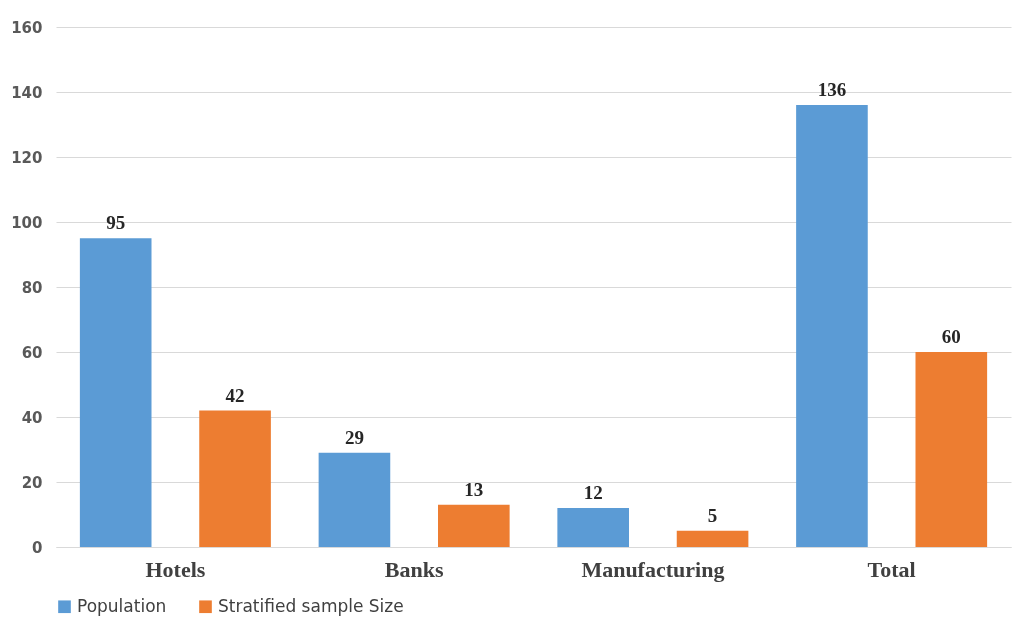  What do you see at coordinates (116, 223) in the screenshot?
I see `data-label: 95` at bounding box center [116, 223].